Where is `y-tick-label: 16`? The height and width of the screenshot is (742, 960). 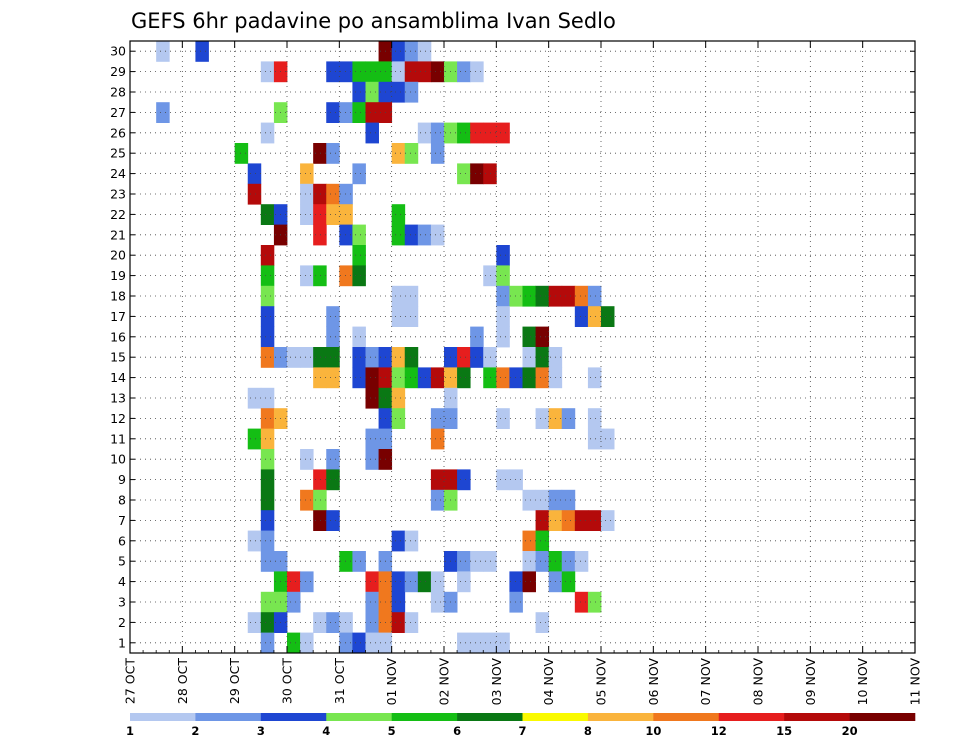
y-tick-label: 16 is located at coordinates (118, 336).